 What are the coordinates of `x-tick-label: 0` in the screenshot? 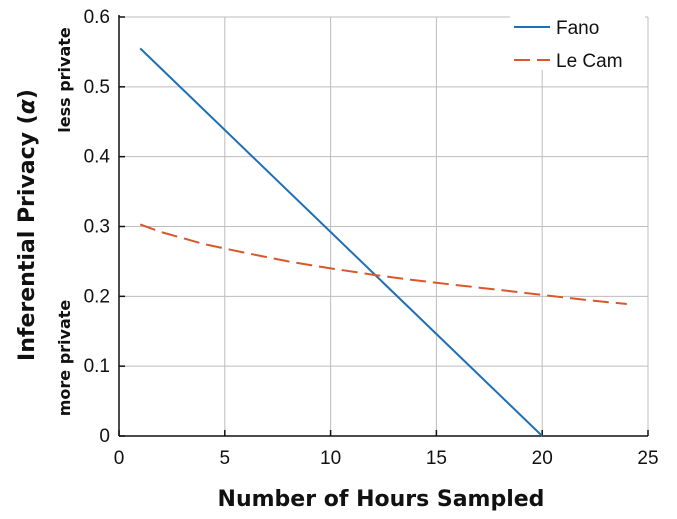 It's located at (119, 458).